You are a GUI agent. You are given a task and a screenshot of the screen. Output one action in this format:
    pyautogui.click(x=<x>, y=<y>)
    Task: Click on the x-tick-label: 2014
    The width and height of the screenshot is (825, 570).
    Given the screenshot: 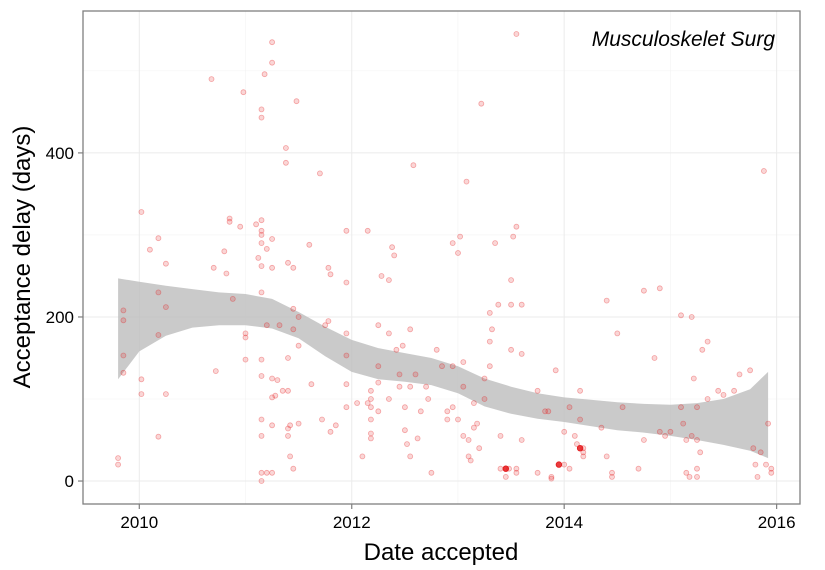 What is the action you would take?
    pyautogui.click(x=564, y=522)
    